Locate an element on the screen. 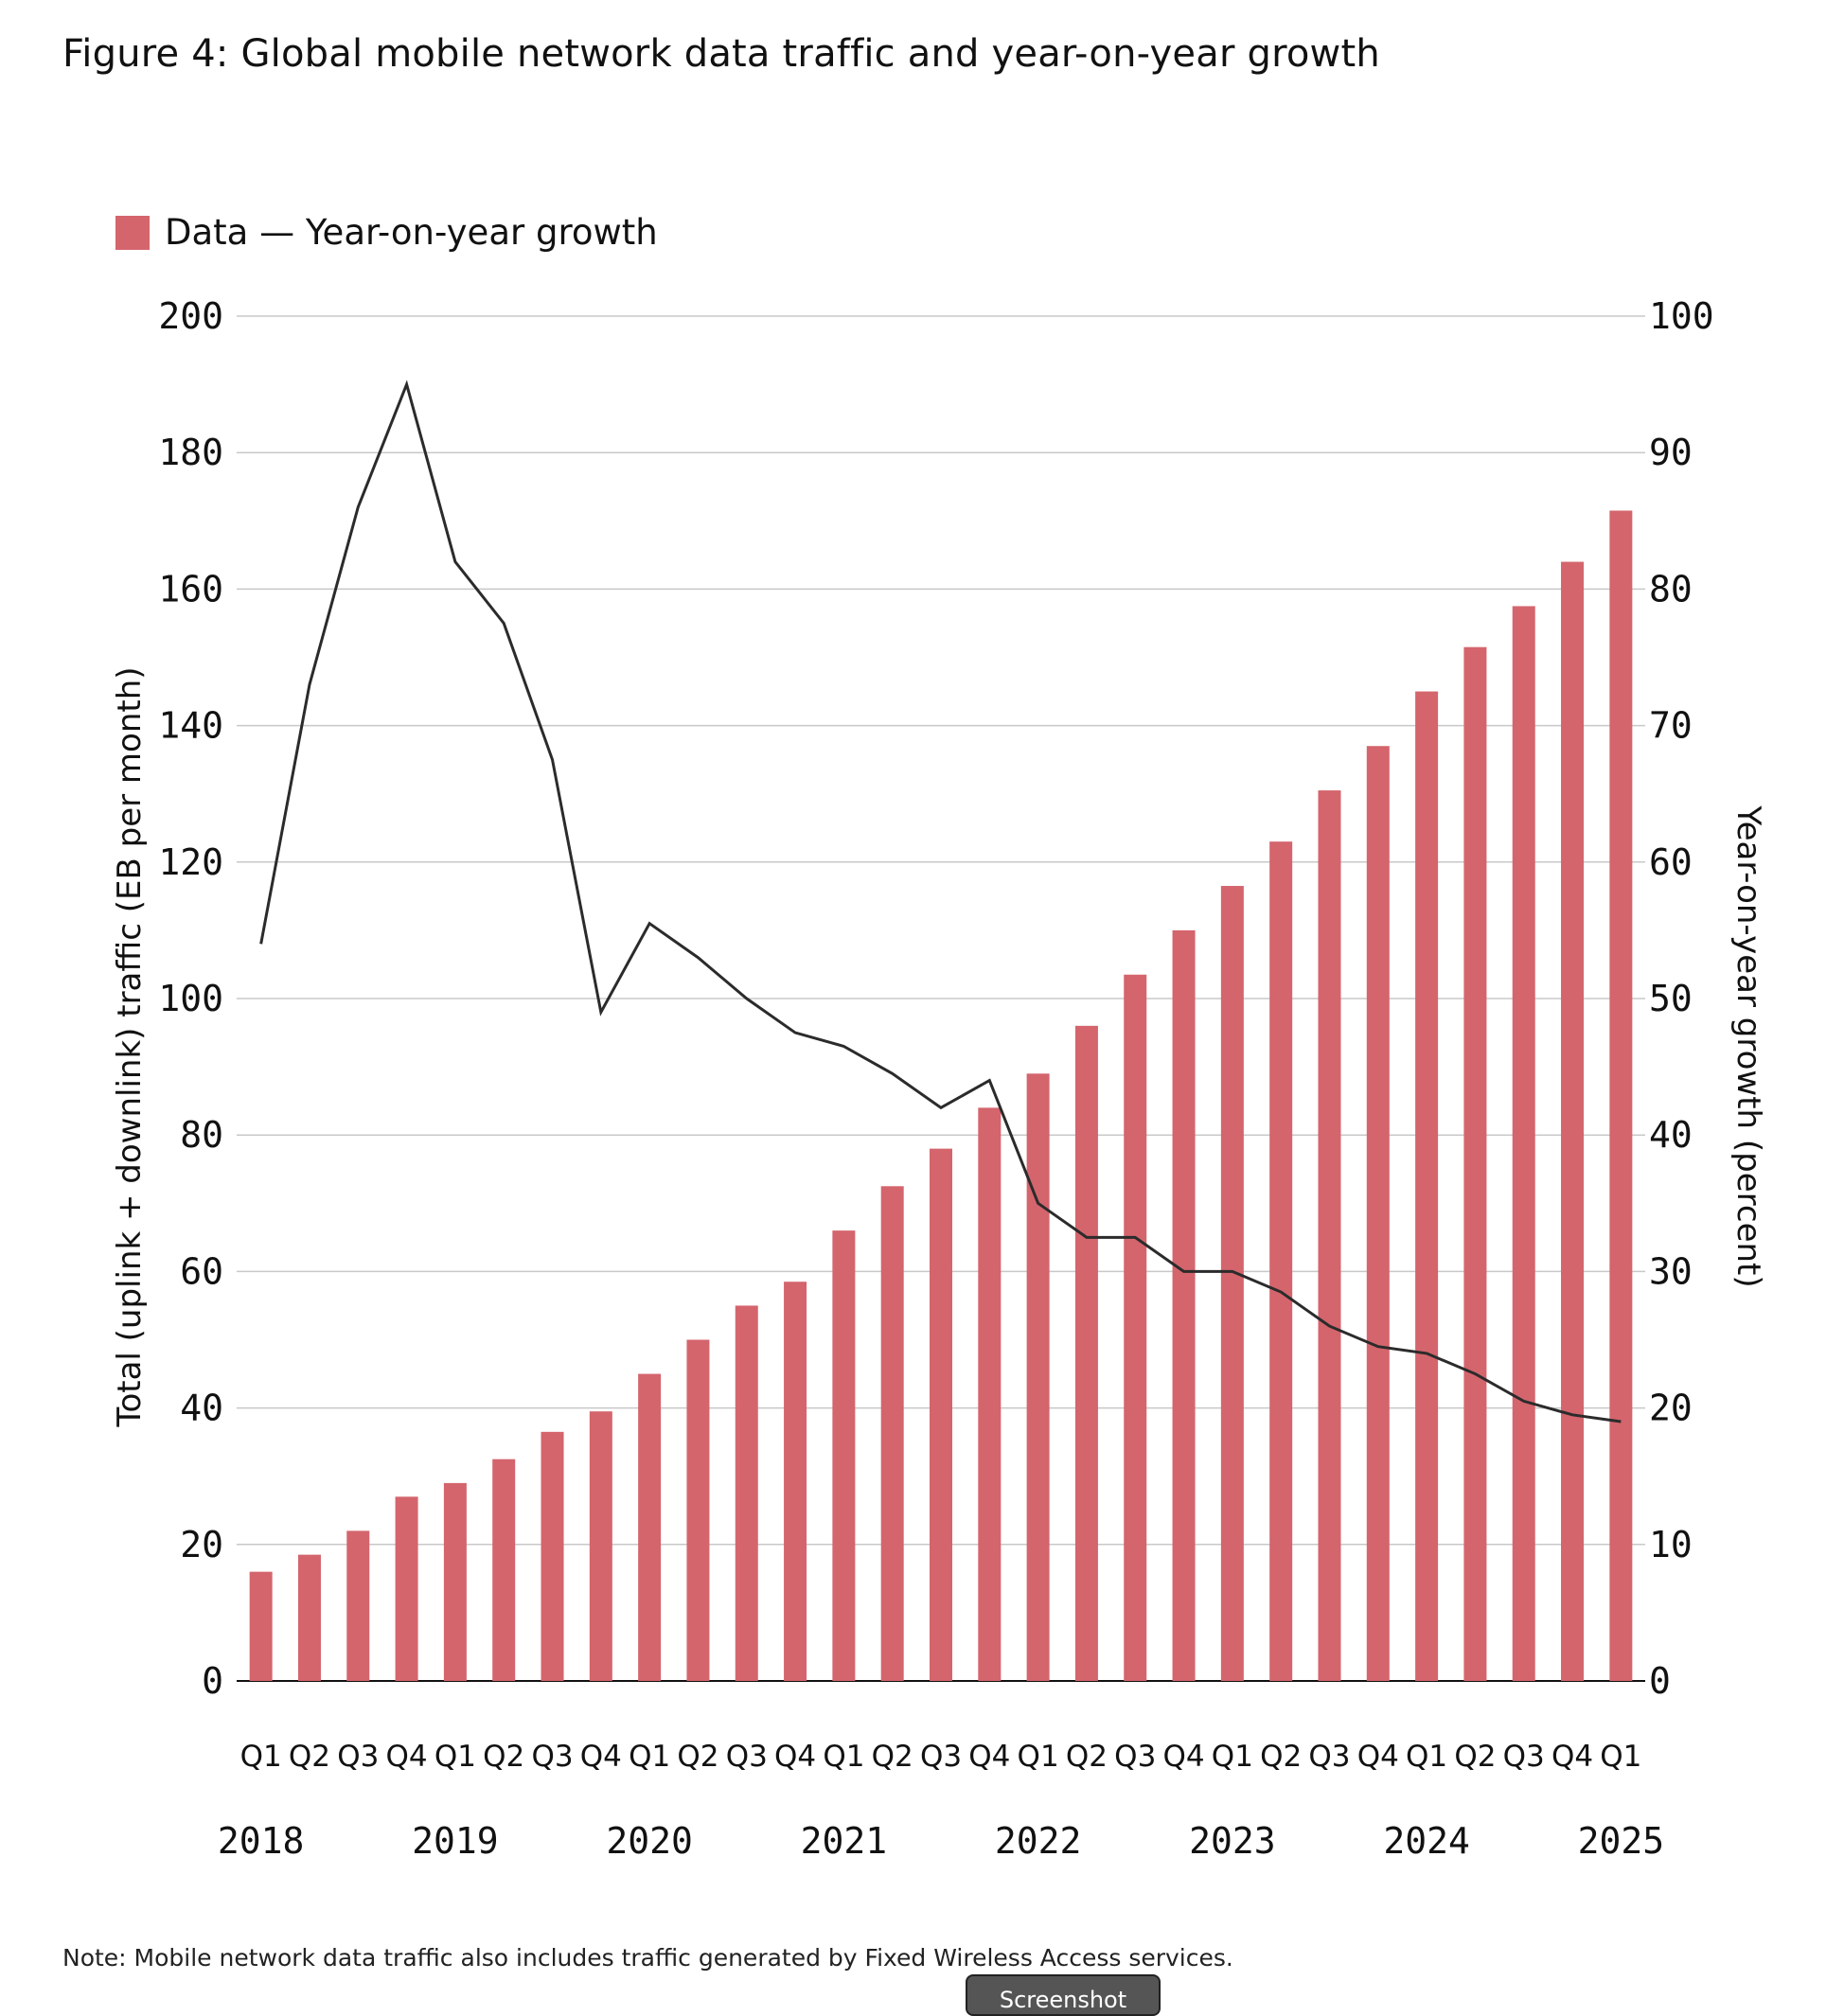 The height and width of the screenshot is (2016, 1844). year-label: 2024 is located at coordinates (1426, 1841).